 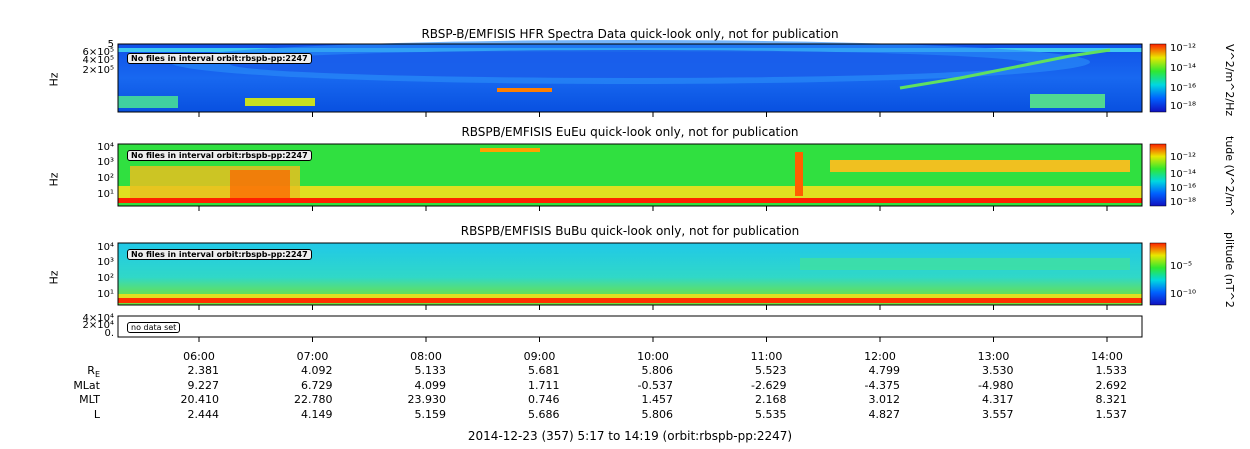 What do you see at coordinates (54, 277) in the screenshot?
I see `panel-3-ylabel: Hz` at bounding box center [54, 277].